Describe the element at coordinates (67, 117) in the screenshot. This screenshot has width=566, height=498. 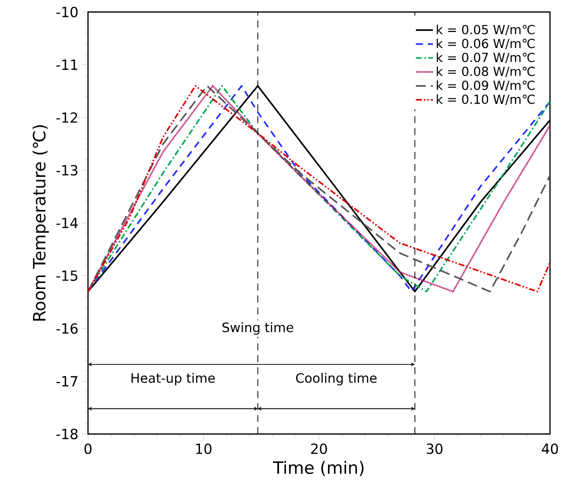
I see `y-tick-label: -12` at that location.